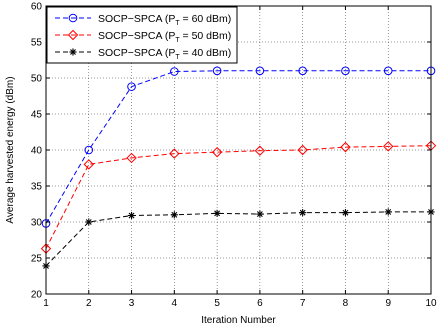 This screenshot has height=327, width=437. What do you see at coordinates (37, 259) in the screenshot?
I see `y-tick-label: 25` at bounding box center [37, 259].